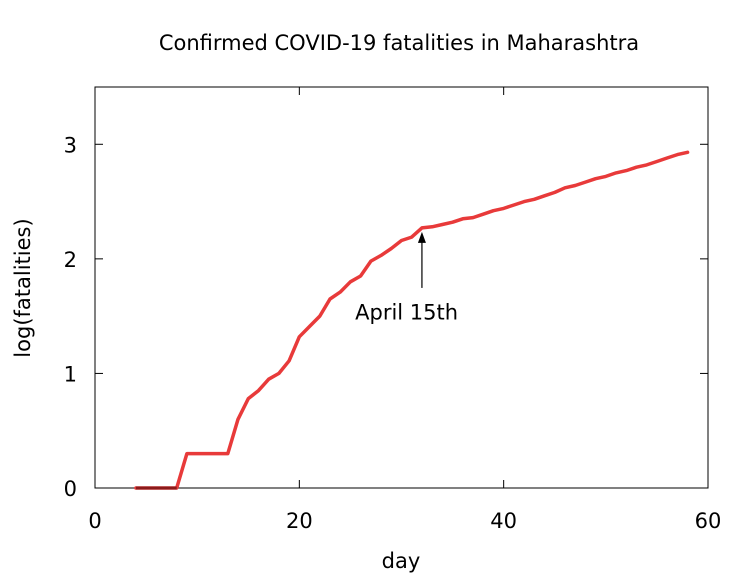 This screenshot has width=749, height=577. Describe the element at coordinates (70, 374) in the screenshot. I see `y-tick-label: 1` at that location.